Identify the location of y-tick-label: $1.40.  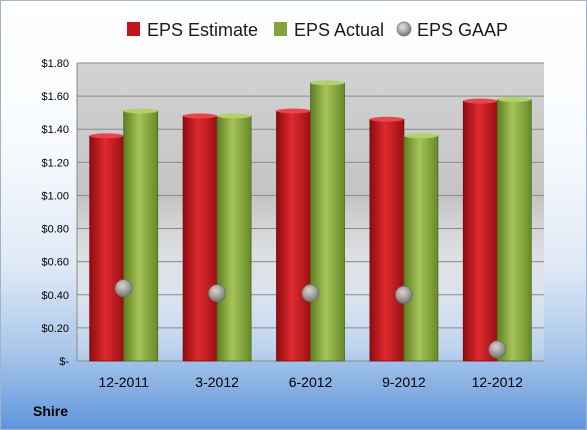
(55, 130).